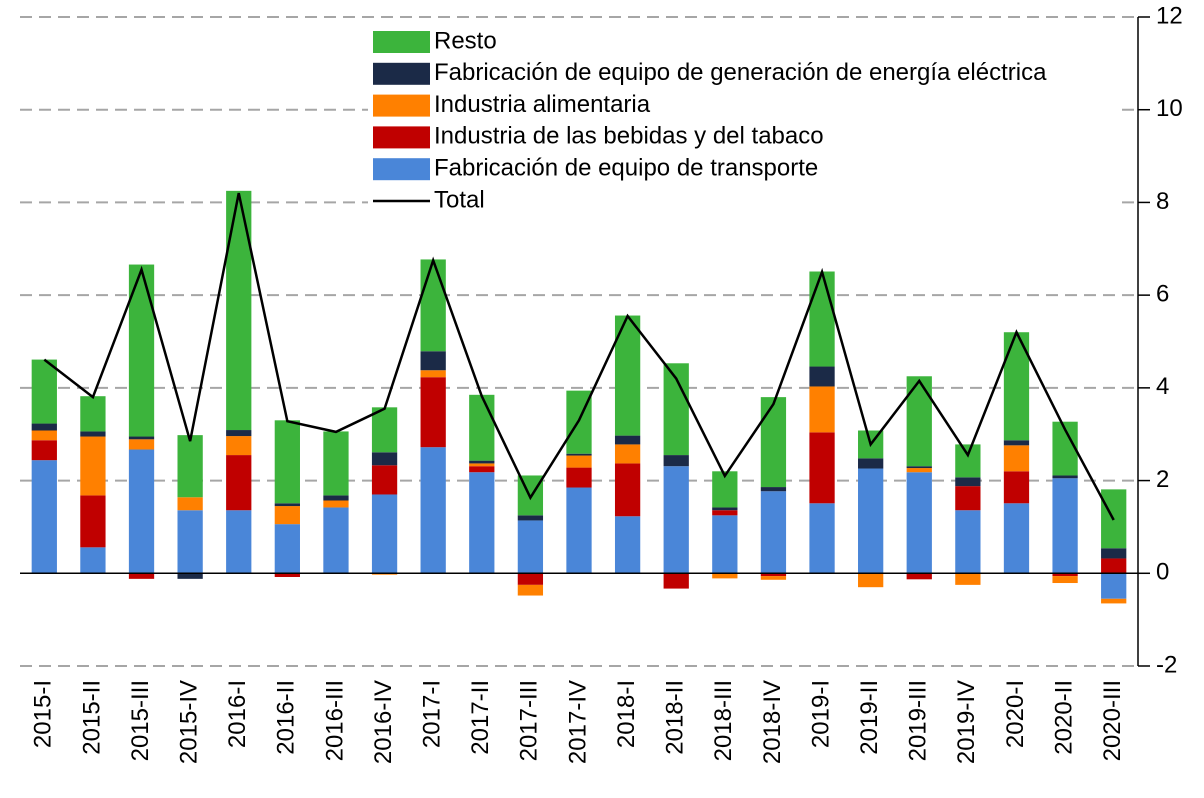 The image size is (1204, 798). What do you see at coordinates (1162, 479) in the screenshot?
I see `y-tick-label: 2` at bounding box center [1162, 479].